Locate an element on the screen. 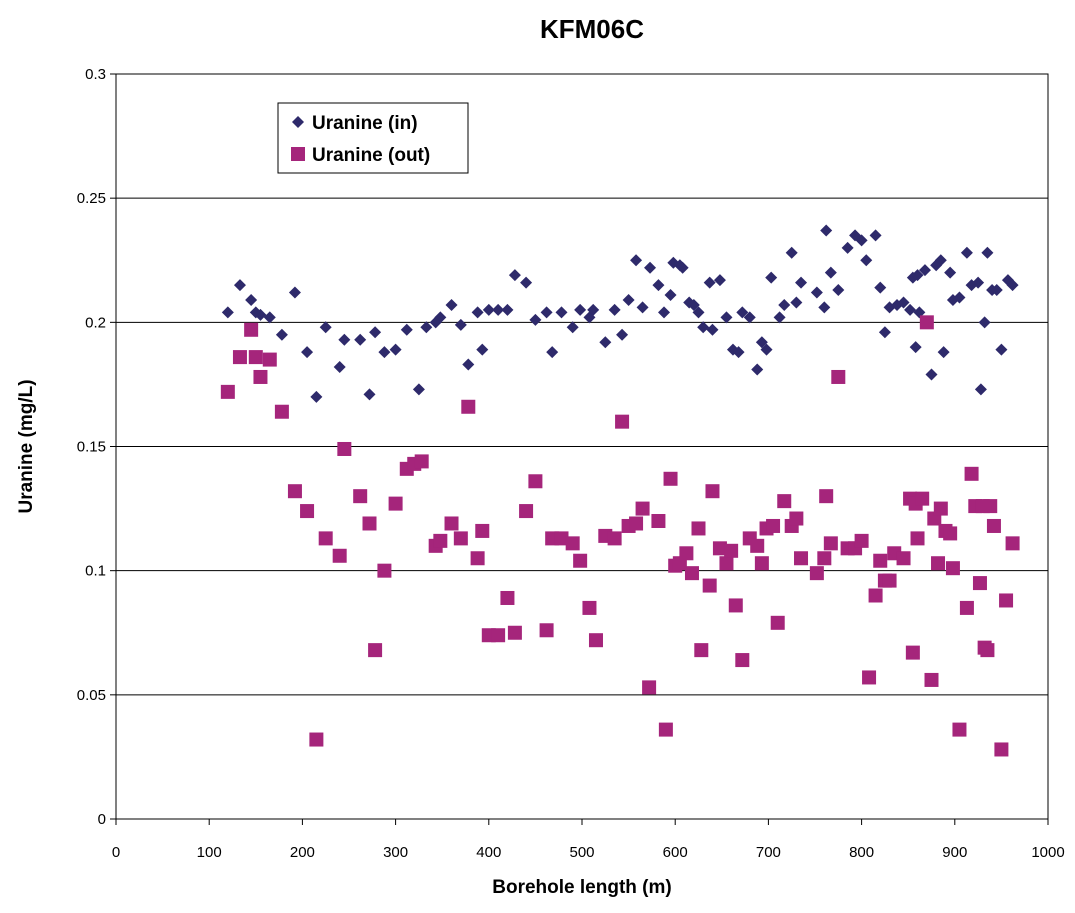 Image resolution: width=1075 pixels, height=913 pixels. legend: Uranine (in) Uranine (out) is located at coordinates (373, 138).